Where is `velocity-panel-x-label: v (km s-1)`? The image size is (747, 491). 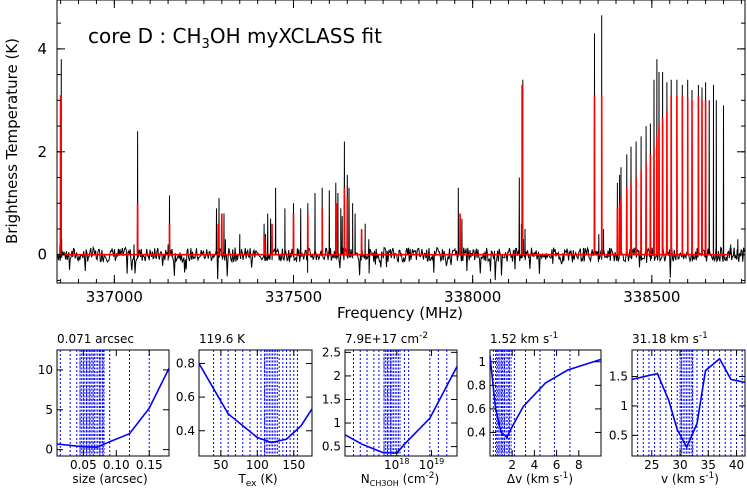
velocity-panel-x-label: v (km s-1) is located at coordinates (690, 478).